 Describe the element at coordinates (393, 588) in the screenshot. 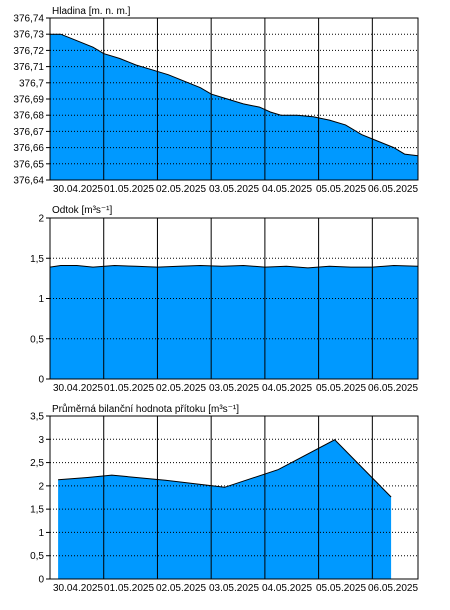

I see `chart-3-xtick-label: 06.05.2025` at that location.